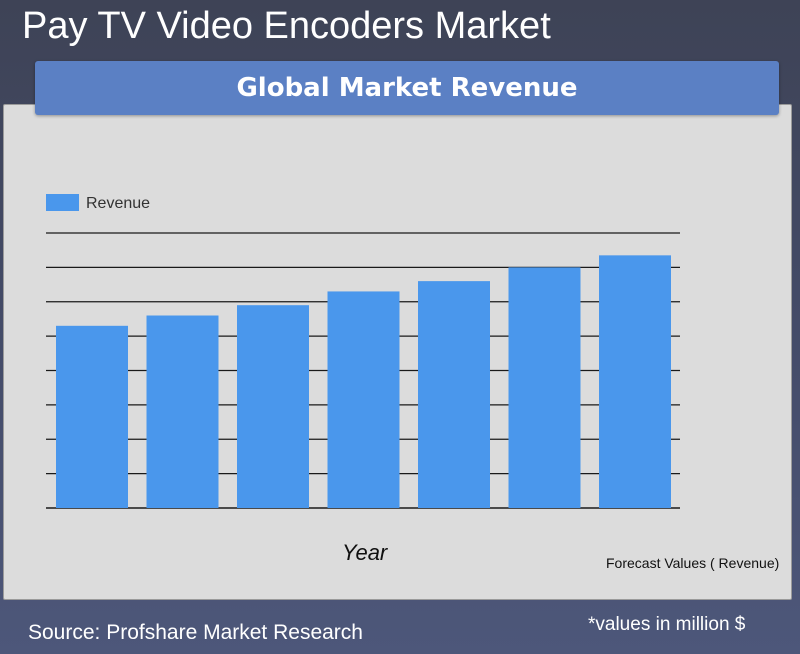 This screenshot has height=654, width=800. What do you see at coordinates (693, 563) in the screenshot?
I see `forecast-note: Forecast Values ( Revenue)` at bounding box center [693, 563].